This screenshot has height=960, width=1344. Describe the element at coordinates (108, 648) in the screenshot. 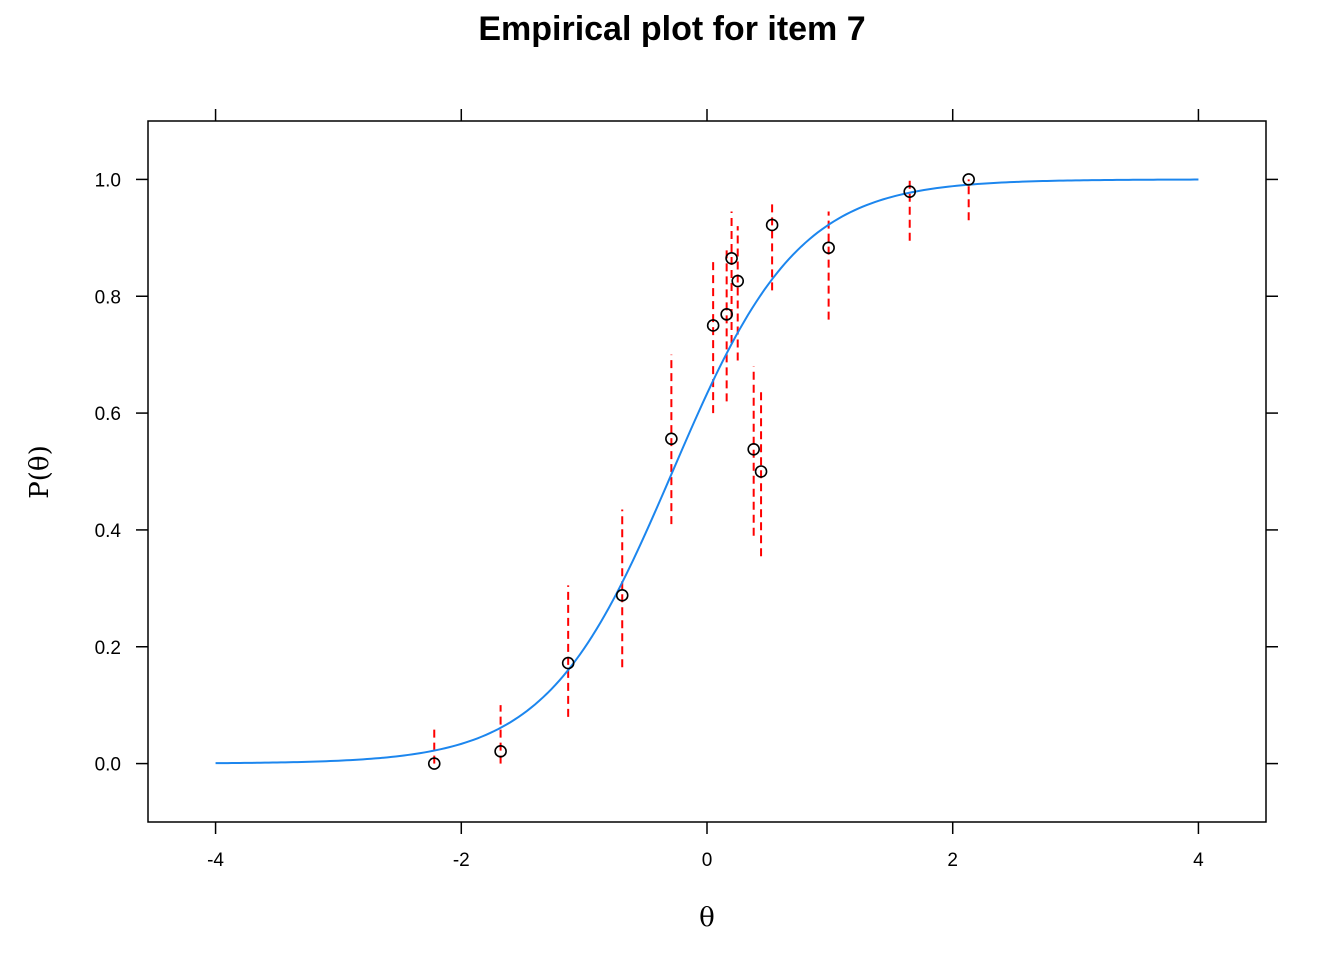

I see `y-tick-label: 0.2` at that location.